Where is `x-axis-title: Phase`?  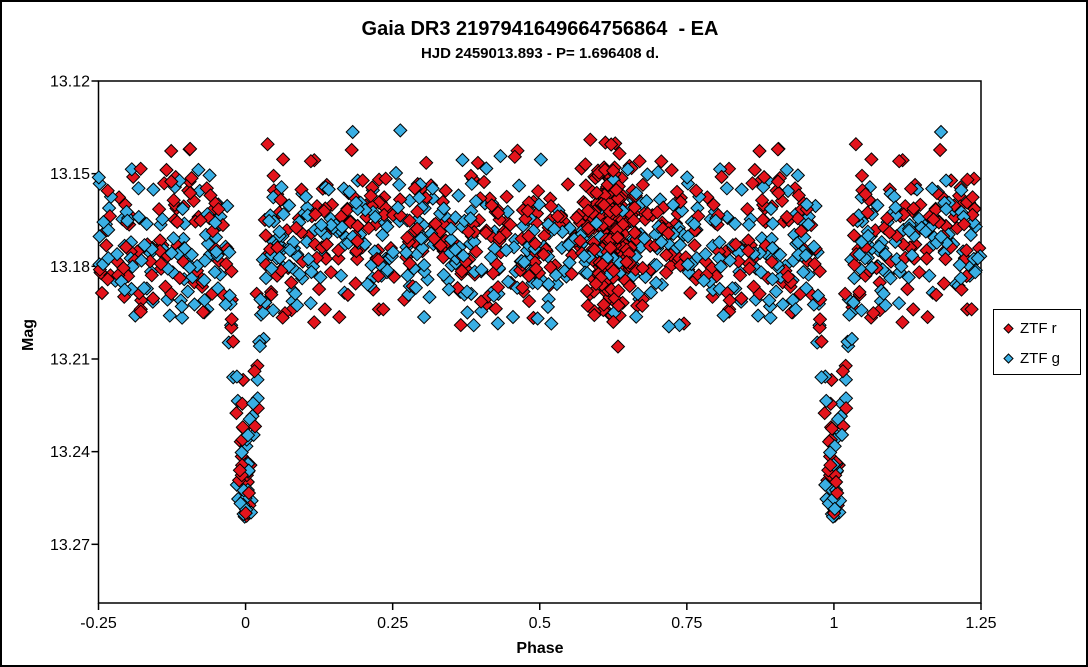
x-axis-title: Phase is located at coordinates (540, 648).